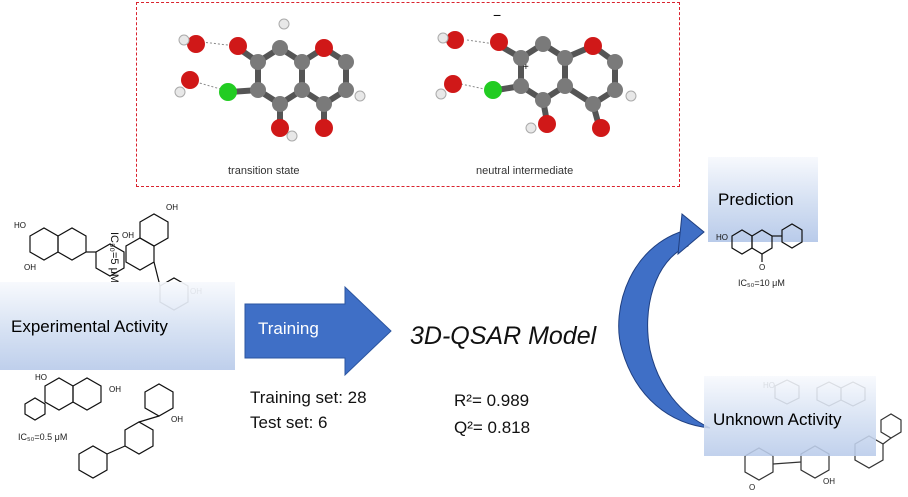 This screenshot has height=497, width=908. Describe the element at coordinates (756, 199) in the screenshot. I see `prediction-label: Prediction` at that location.